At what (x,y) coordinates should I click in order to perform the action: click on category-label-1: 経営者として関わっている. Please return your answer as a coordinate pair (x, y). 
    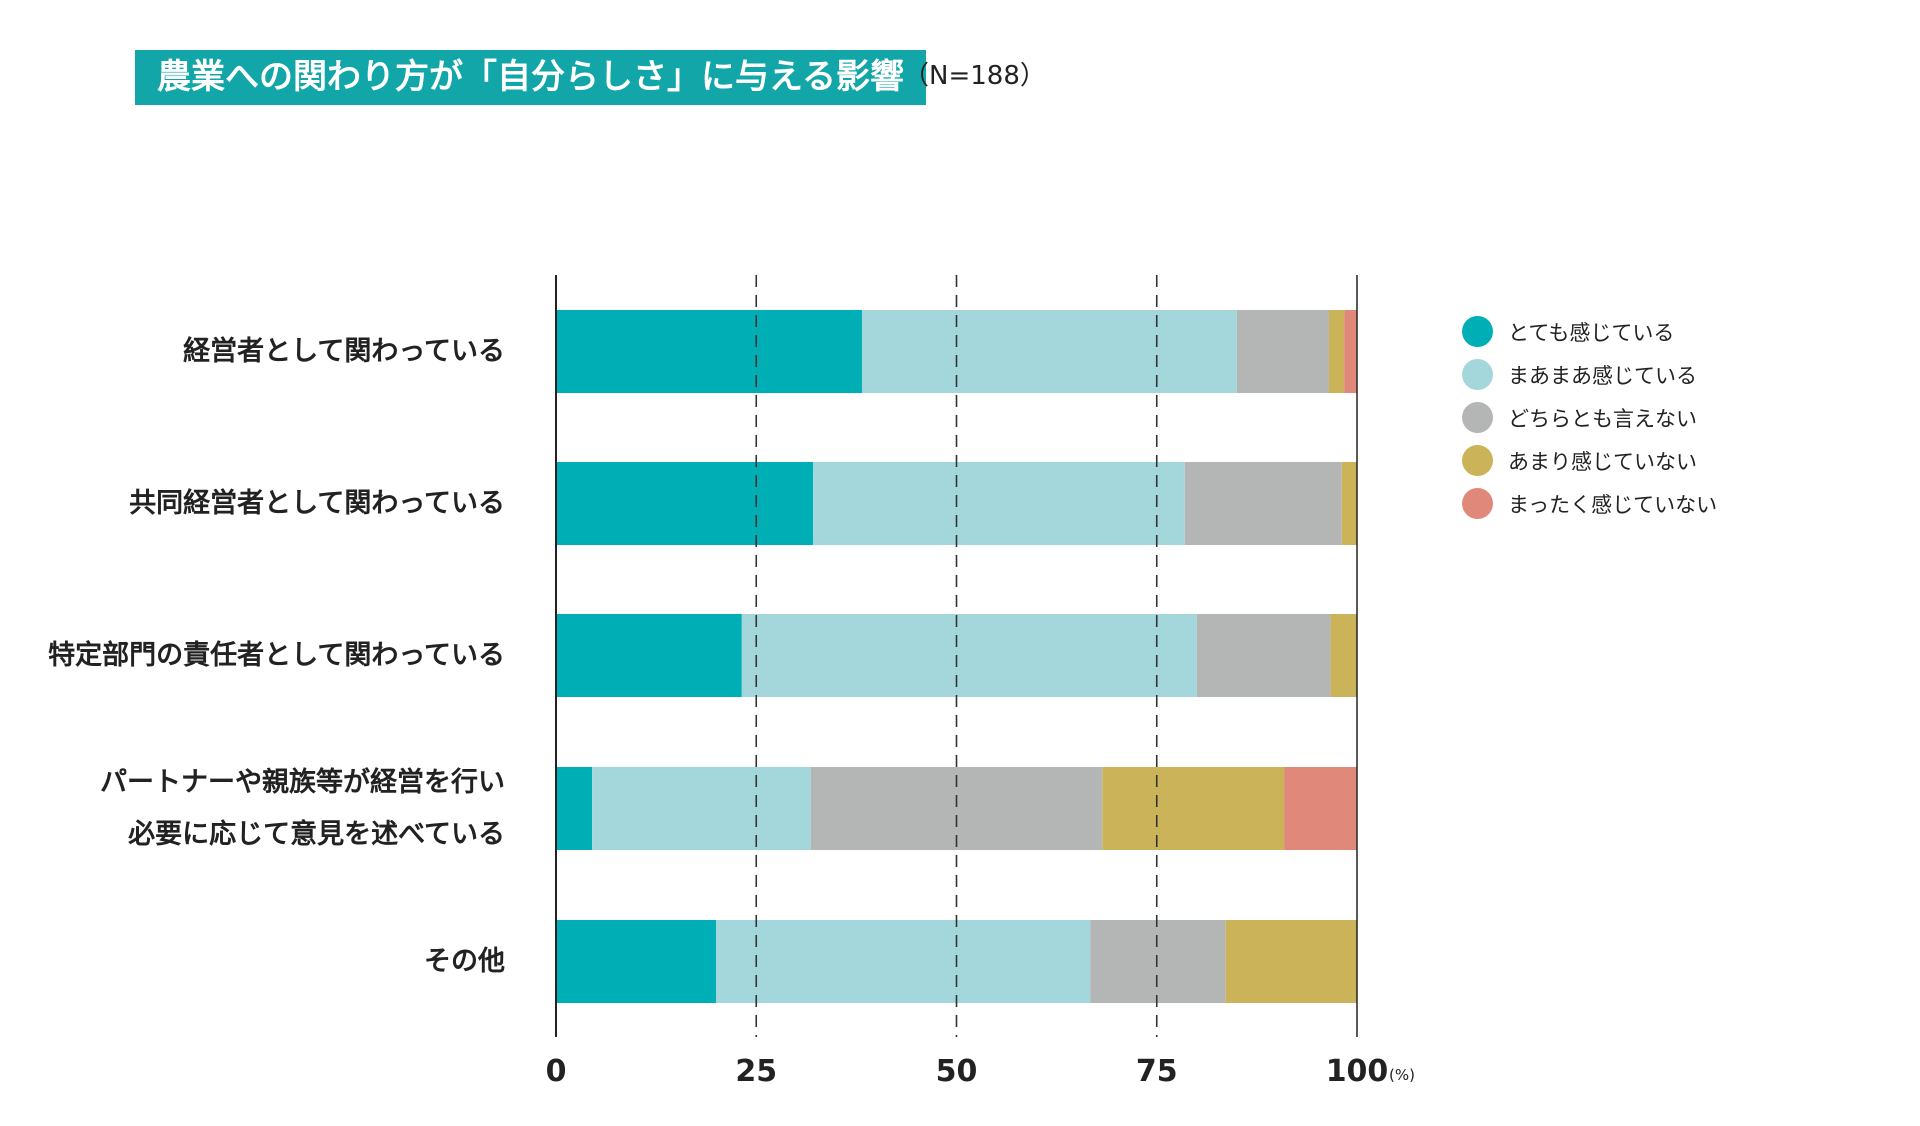
    Looking at the image, I should click on (344, 351).